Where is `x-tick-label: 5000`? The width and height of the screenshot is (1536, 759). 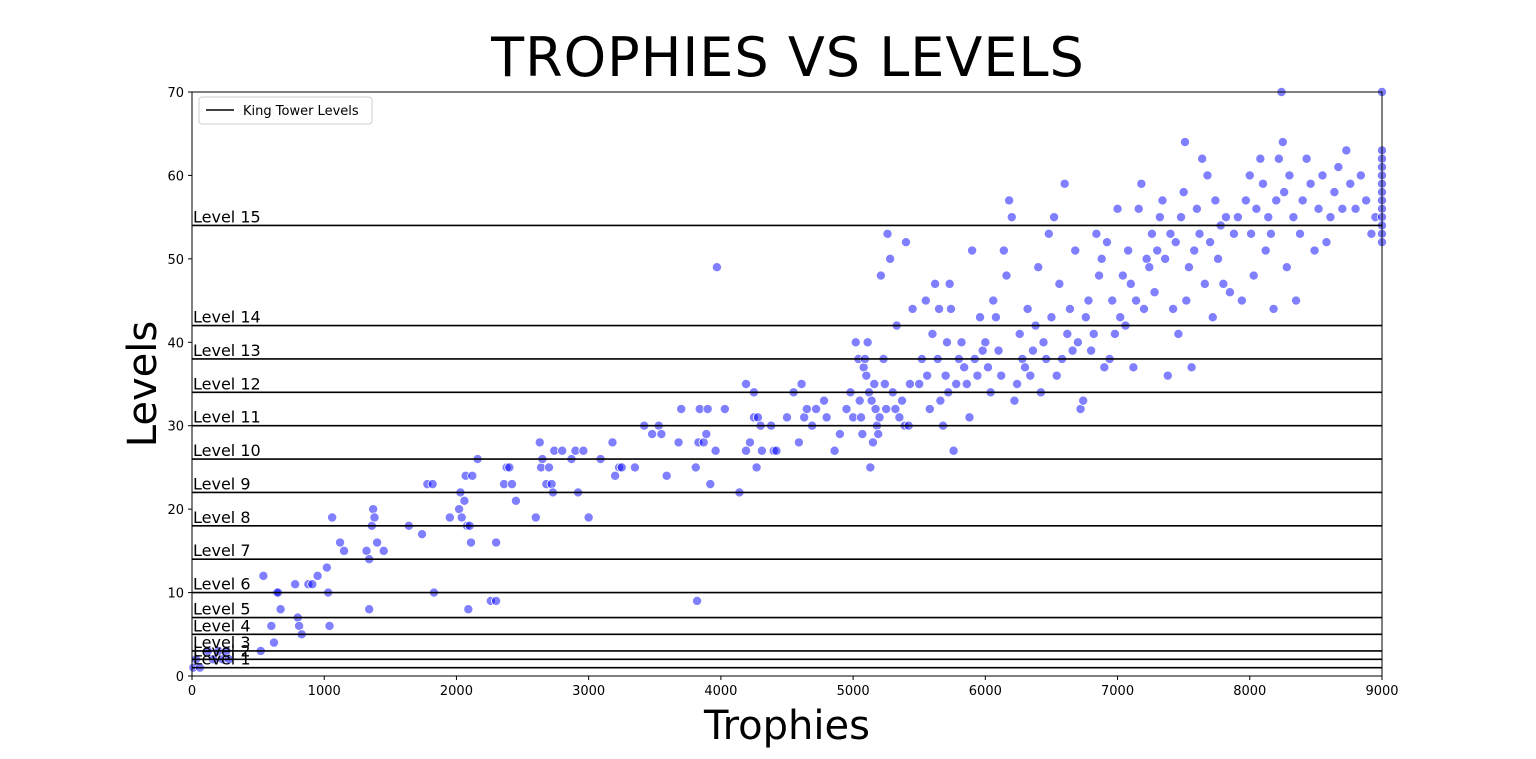 x-tick-label: 5000 is located at coordinates (853, 691).